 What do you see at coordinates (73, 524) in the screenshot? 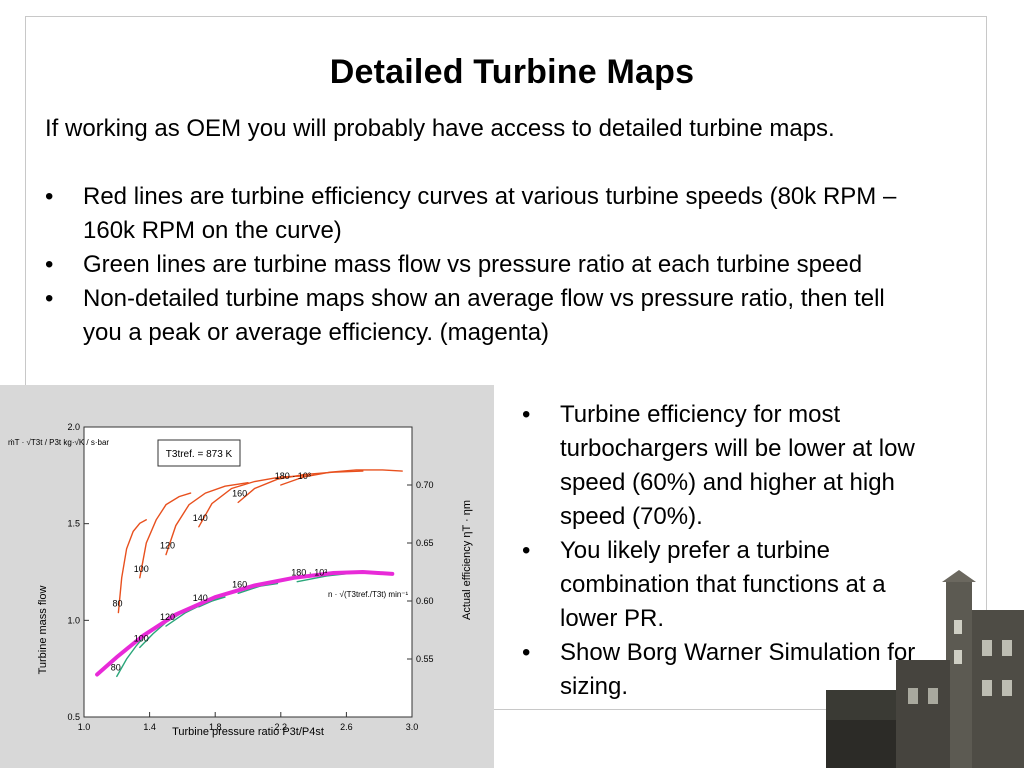
I see `y-tick-label: 1.5` at bounding box center [73, 524].